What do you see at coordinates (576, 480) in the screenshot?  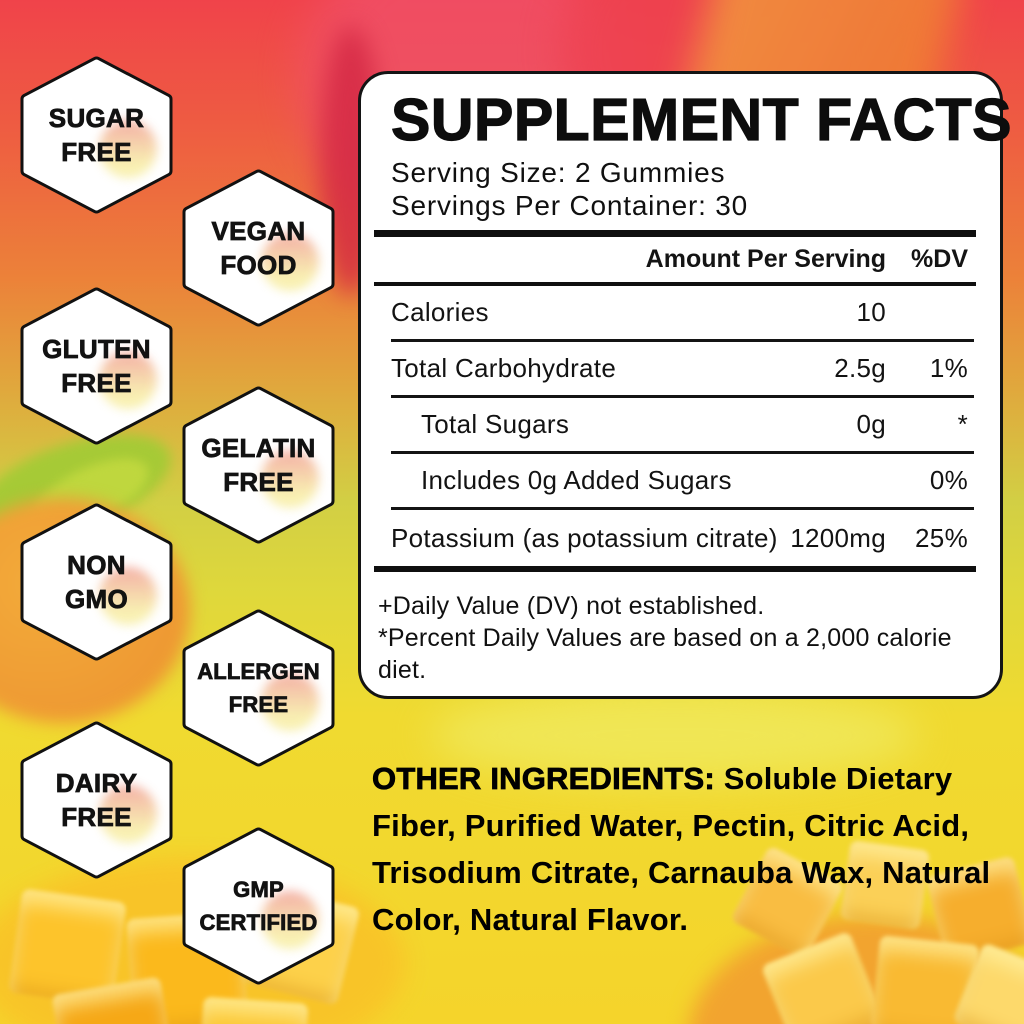 I see `row-label: Includes 0g Added Sugars` at bounding box center [576, 480].